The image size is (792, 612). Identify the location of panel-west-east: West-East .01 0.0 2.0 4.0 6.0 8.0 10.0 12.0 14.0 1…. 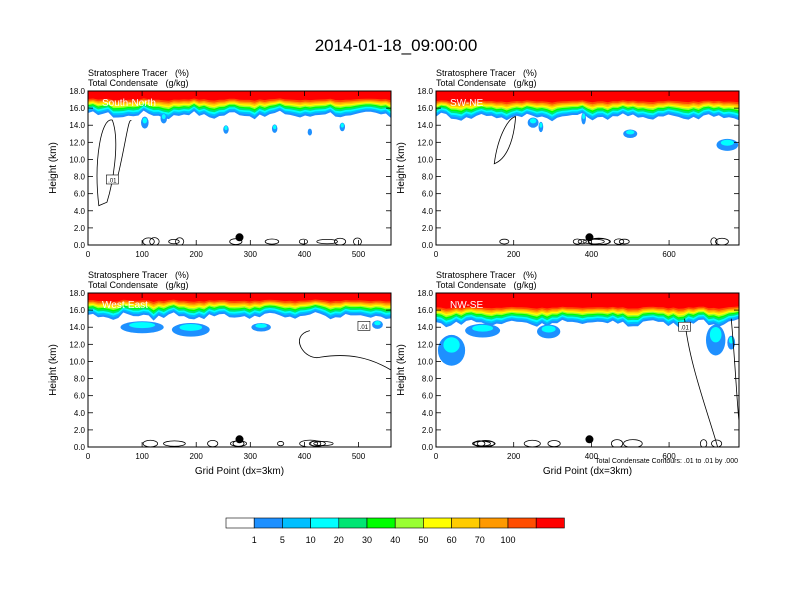
(220, 373).